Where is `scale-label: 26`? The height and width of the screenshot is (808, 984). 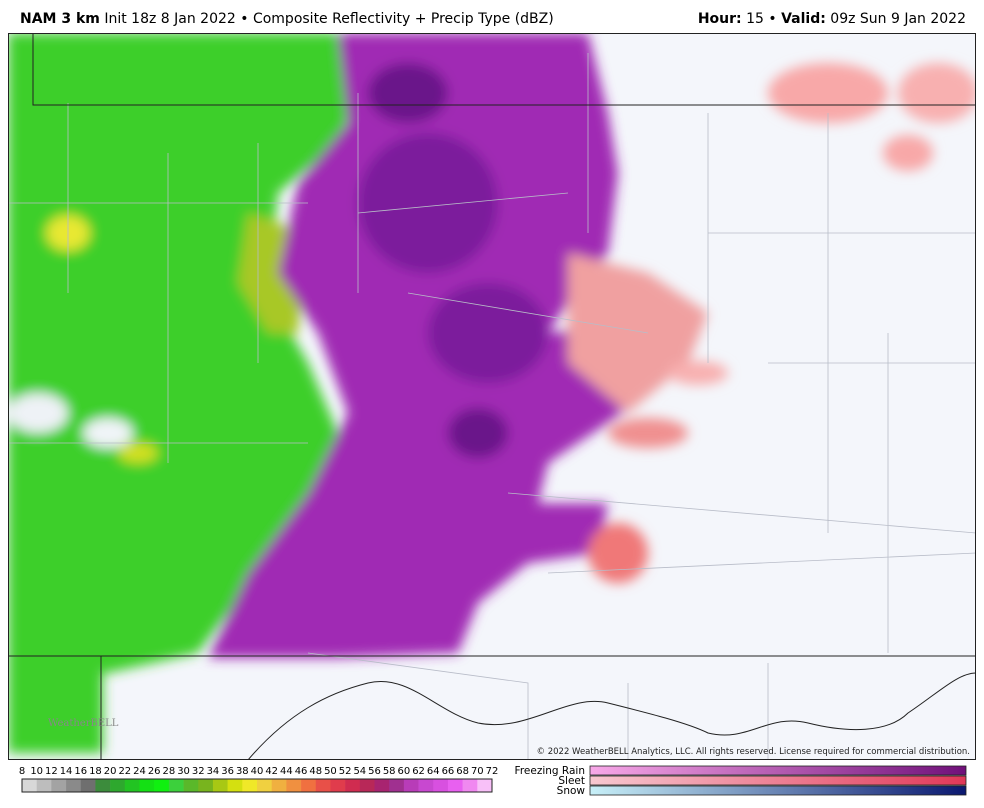
scale-label: 26 is located at coordinates (154, 771).